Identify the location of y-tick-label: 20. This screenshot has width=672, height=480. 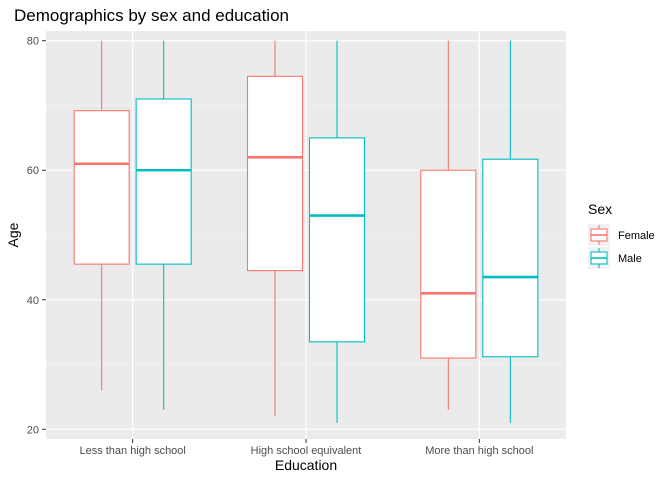
(33, 430).